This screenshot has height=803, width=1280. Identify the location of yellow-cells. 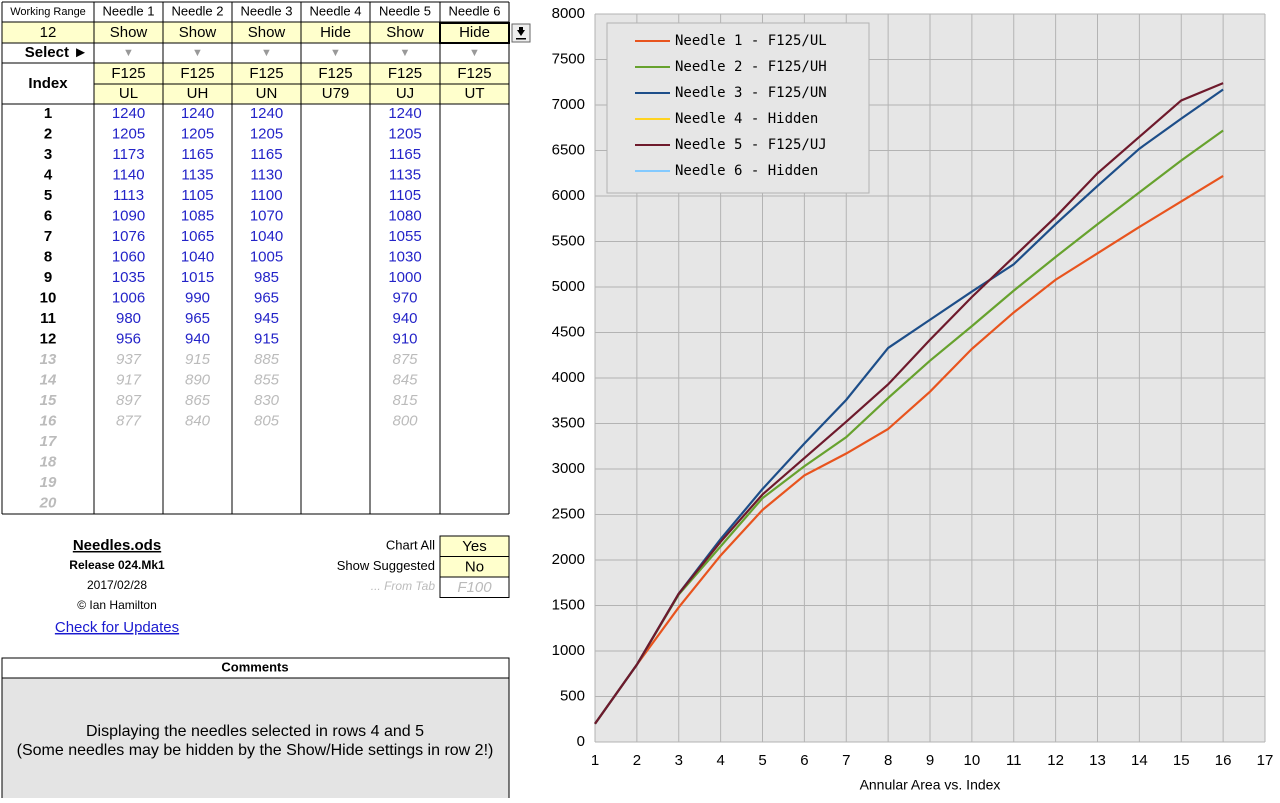
(255, 32).